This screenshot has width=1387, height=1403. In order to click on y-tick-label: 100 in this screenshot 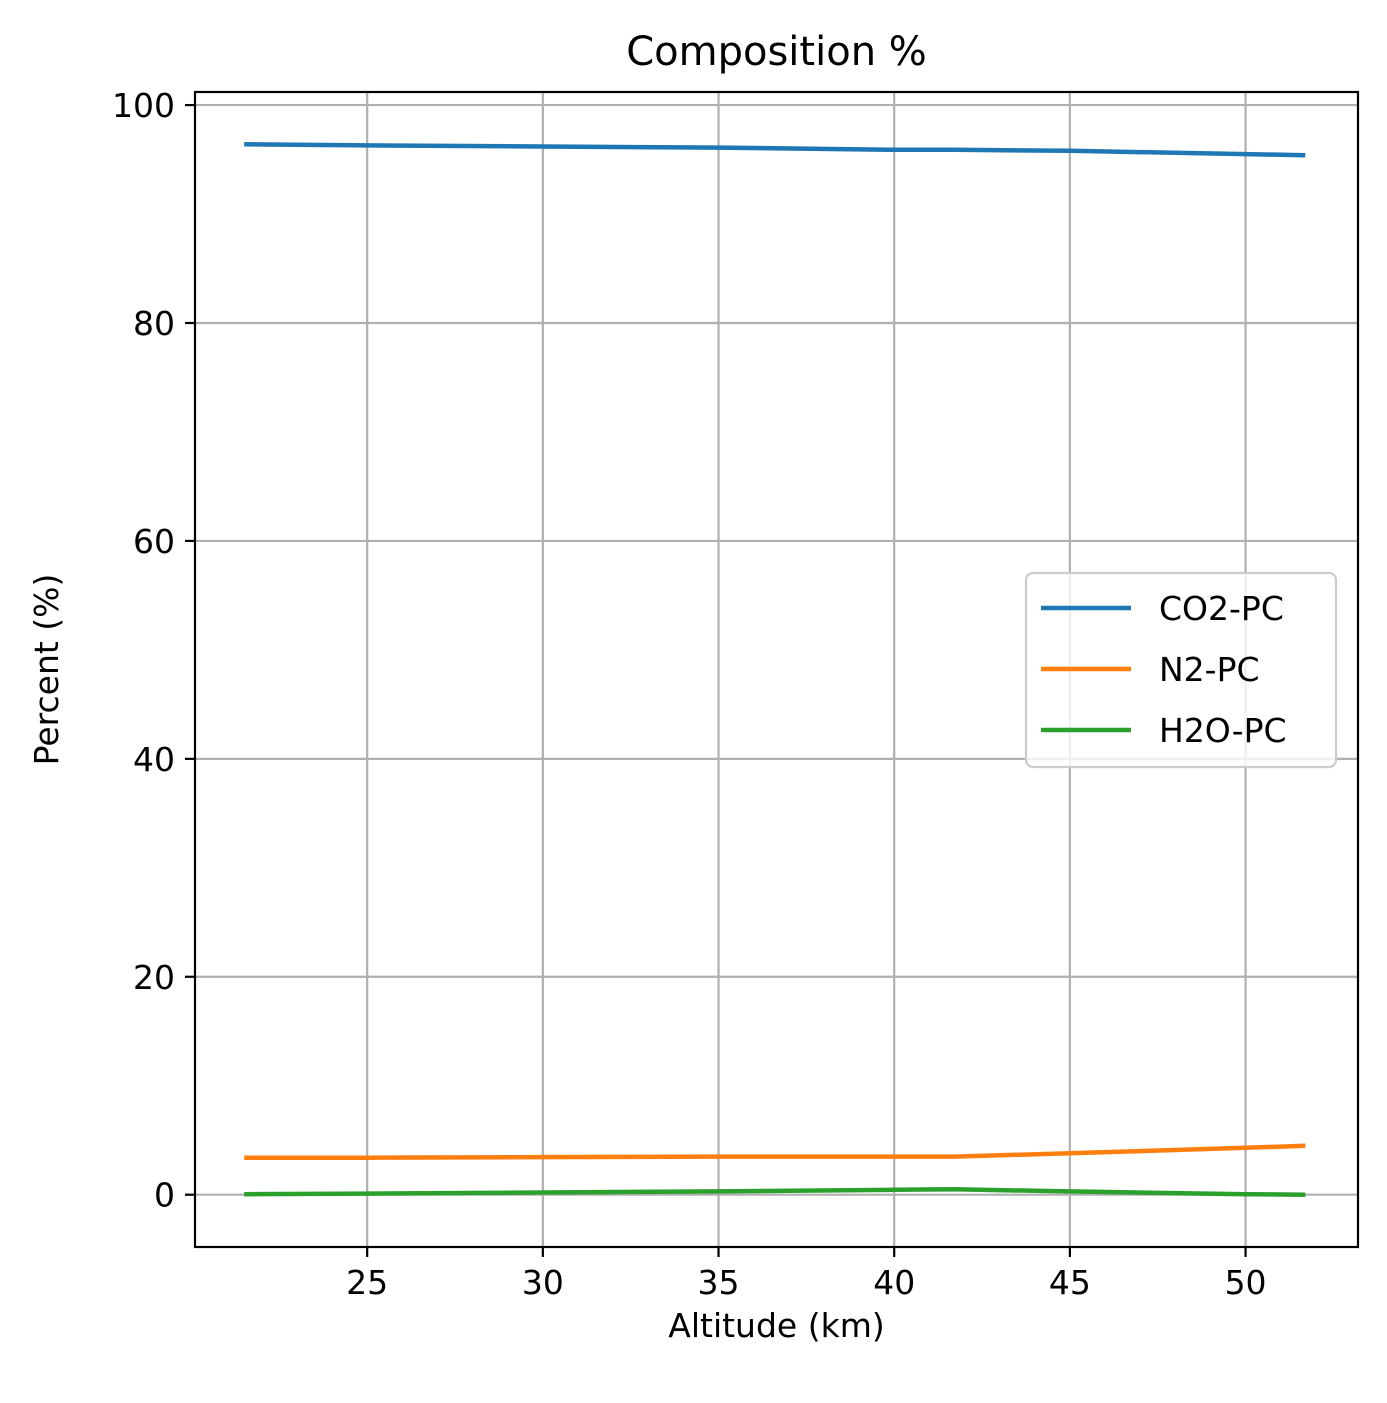, I will do `click(143, 105)`.